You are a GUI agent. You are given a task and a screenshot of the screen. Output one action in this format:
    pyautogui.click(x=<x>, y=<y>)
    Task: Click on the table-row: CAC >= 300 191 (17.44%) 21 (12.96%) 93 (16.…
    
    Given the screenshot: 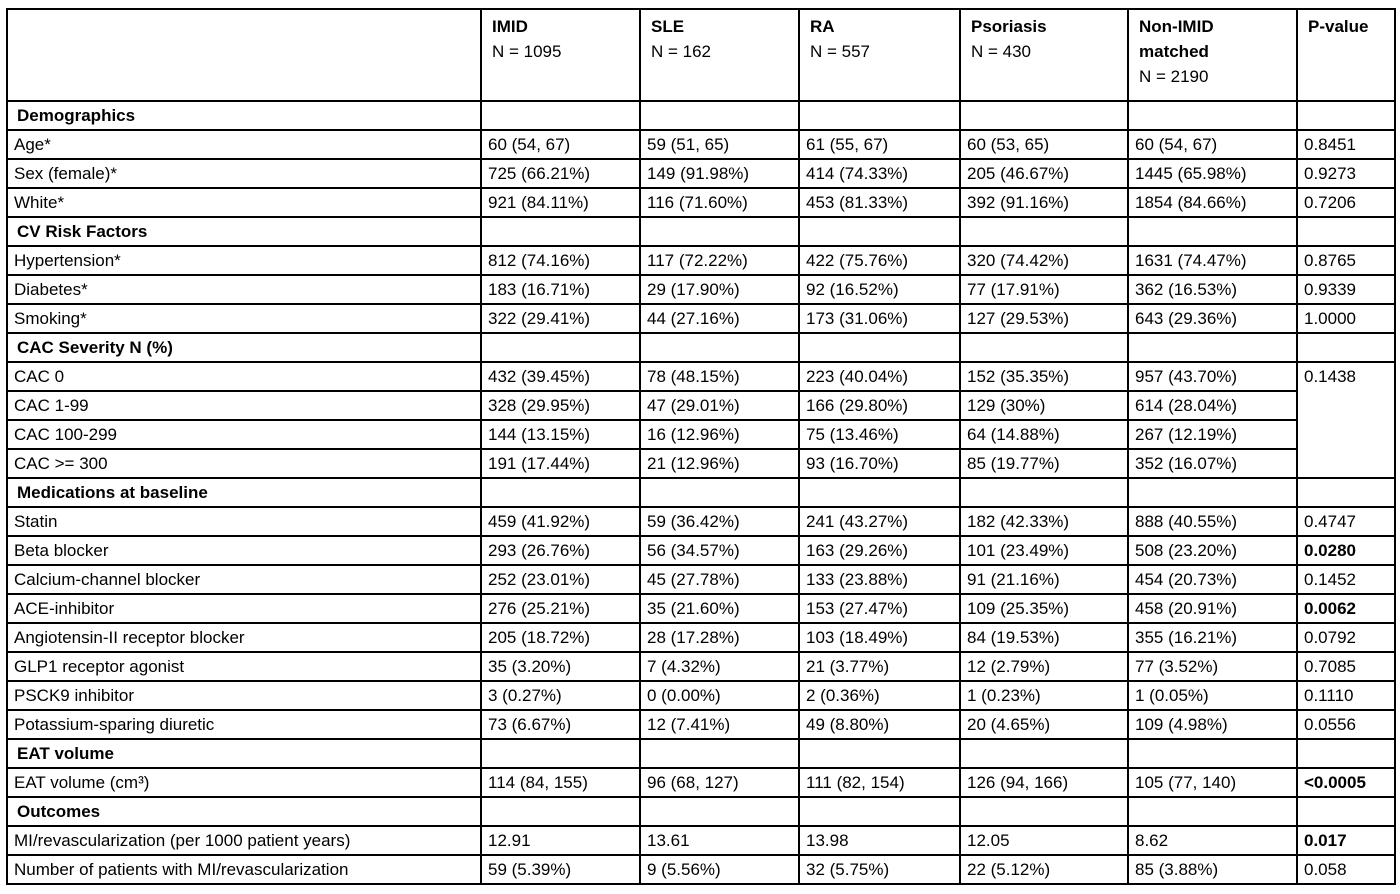 What is the action you would take?
    pyautogui.click(x=700, y=463)
    